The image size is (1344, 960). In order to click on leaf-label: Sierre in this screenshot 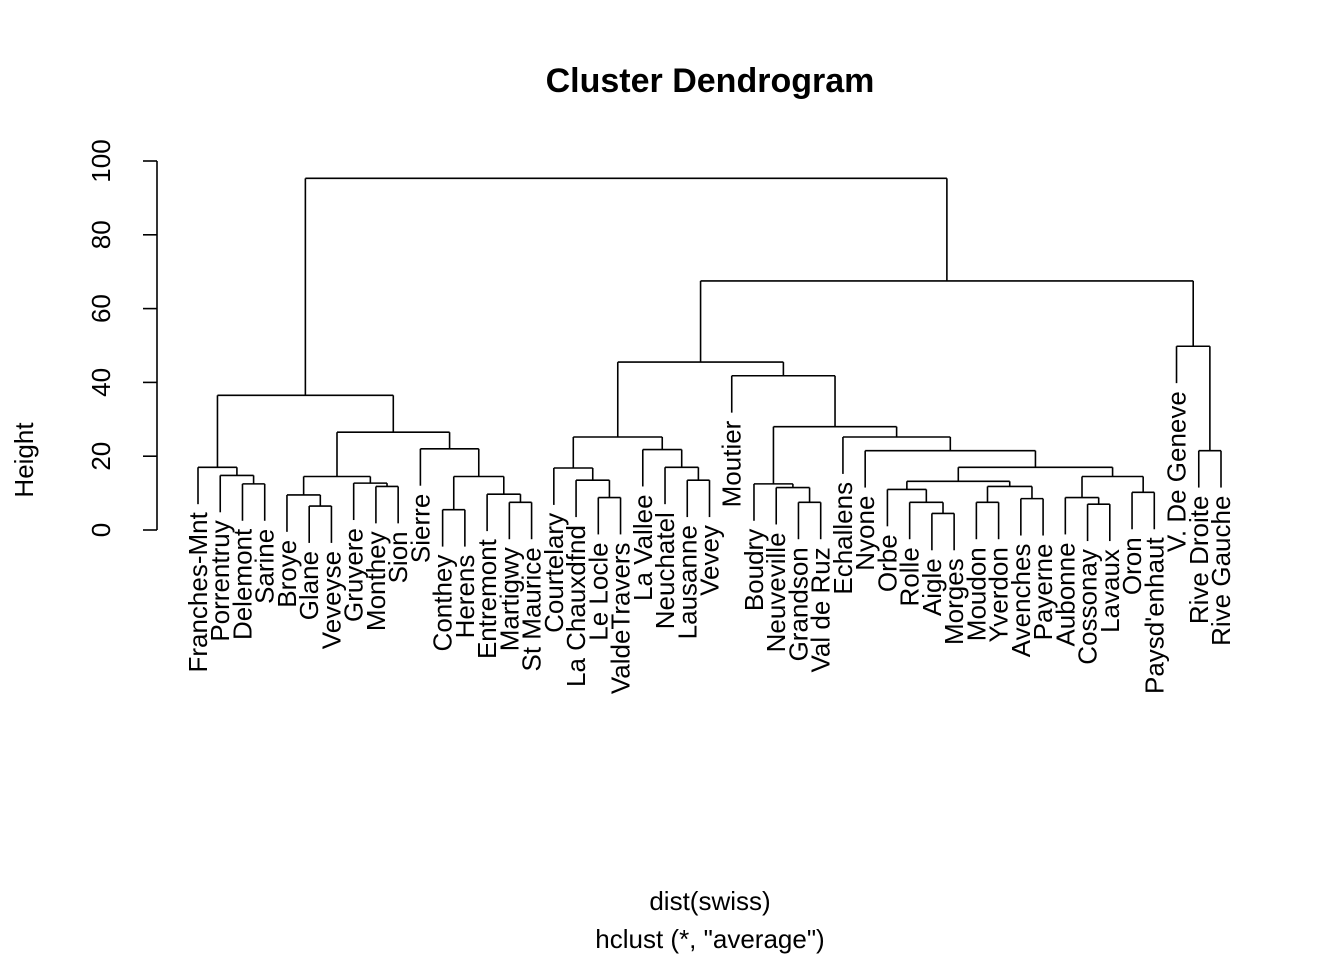, I will do `click(420, 528)`.